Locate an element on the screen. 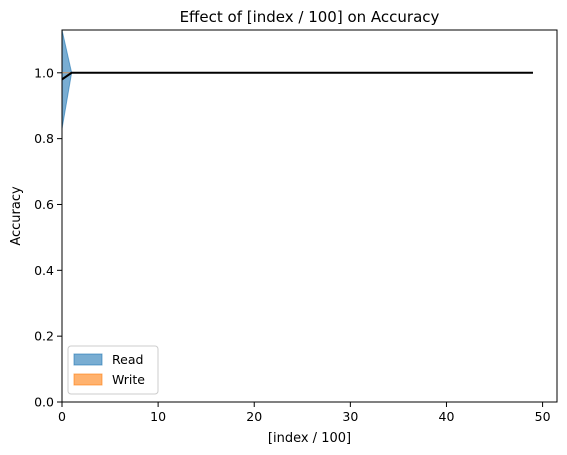 This screenshot has height=455, width=567. y-tick-label: 0.4 is located at coordinates (44, 270).